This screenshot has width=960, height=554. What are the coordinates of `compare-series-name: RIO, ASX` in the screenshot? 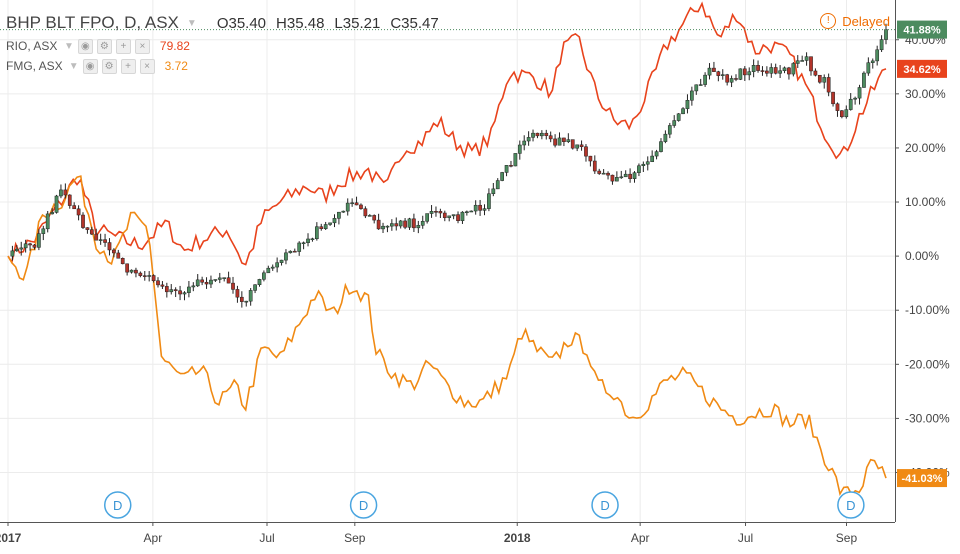 It's located at (32, 46).